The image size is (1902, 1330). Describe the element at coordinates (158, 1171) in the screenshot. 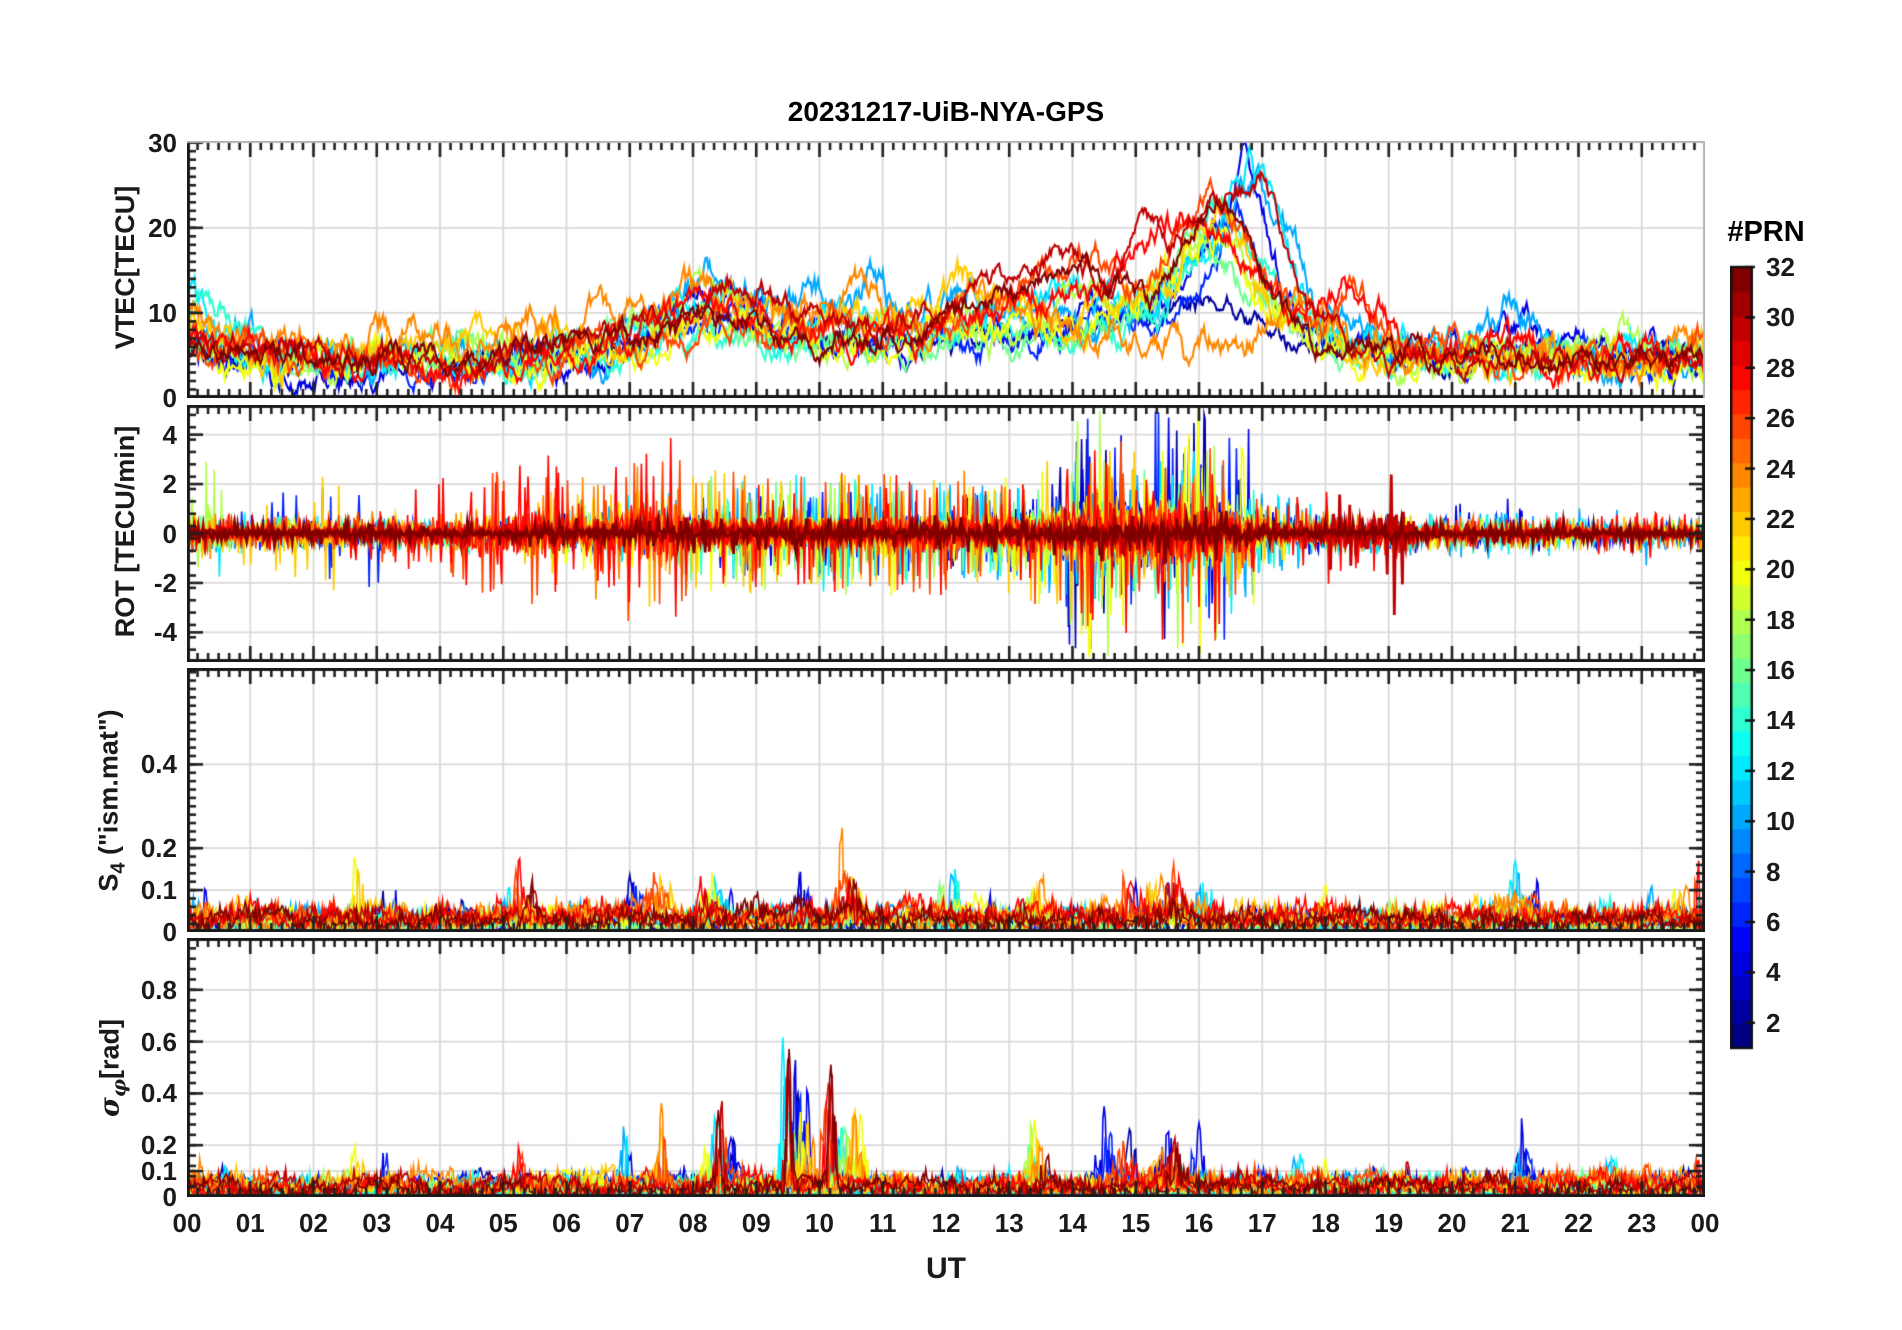

I see `sigma_phi-y-tick-label: 0.1` at that location.